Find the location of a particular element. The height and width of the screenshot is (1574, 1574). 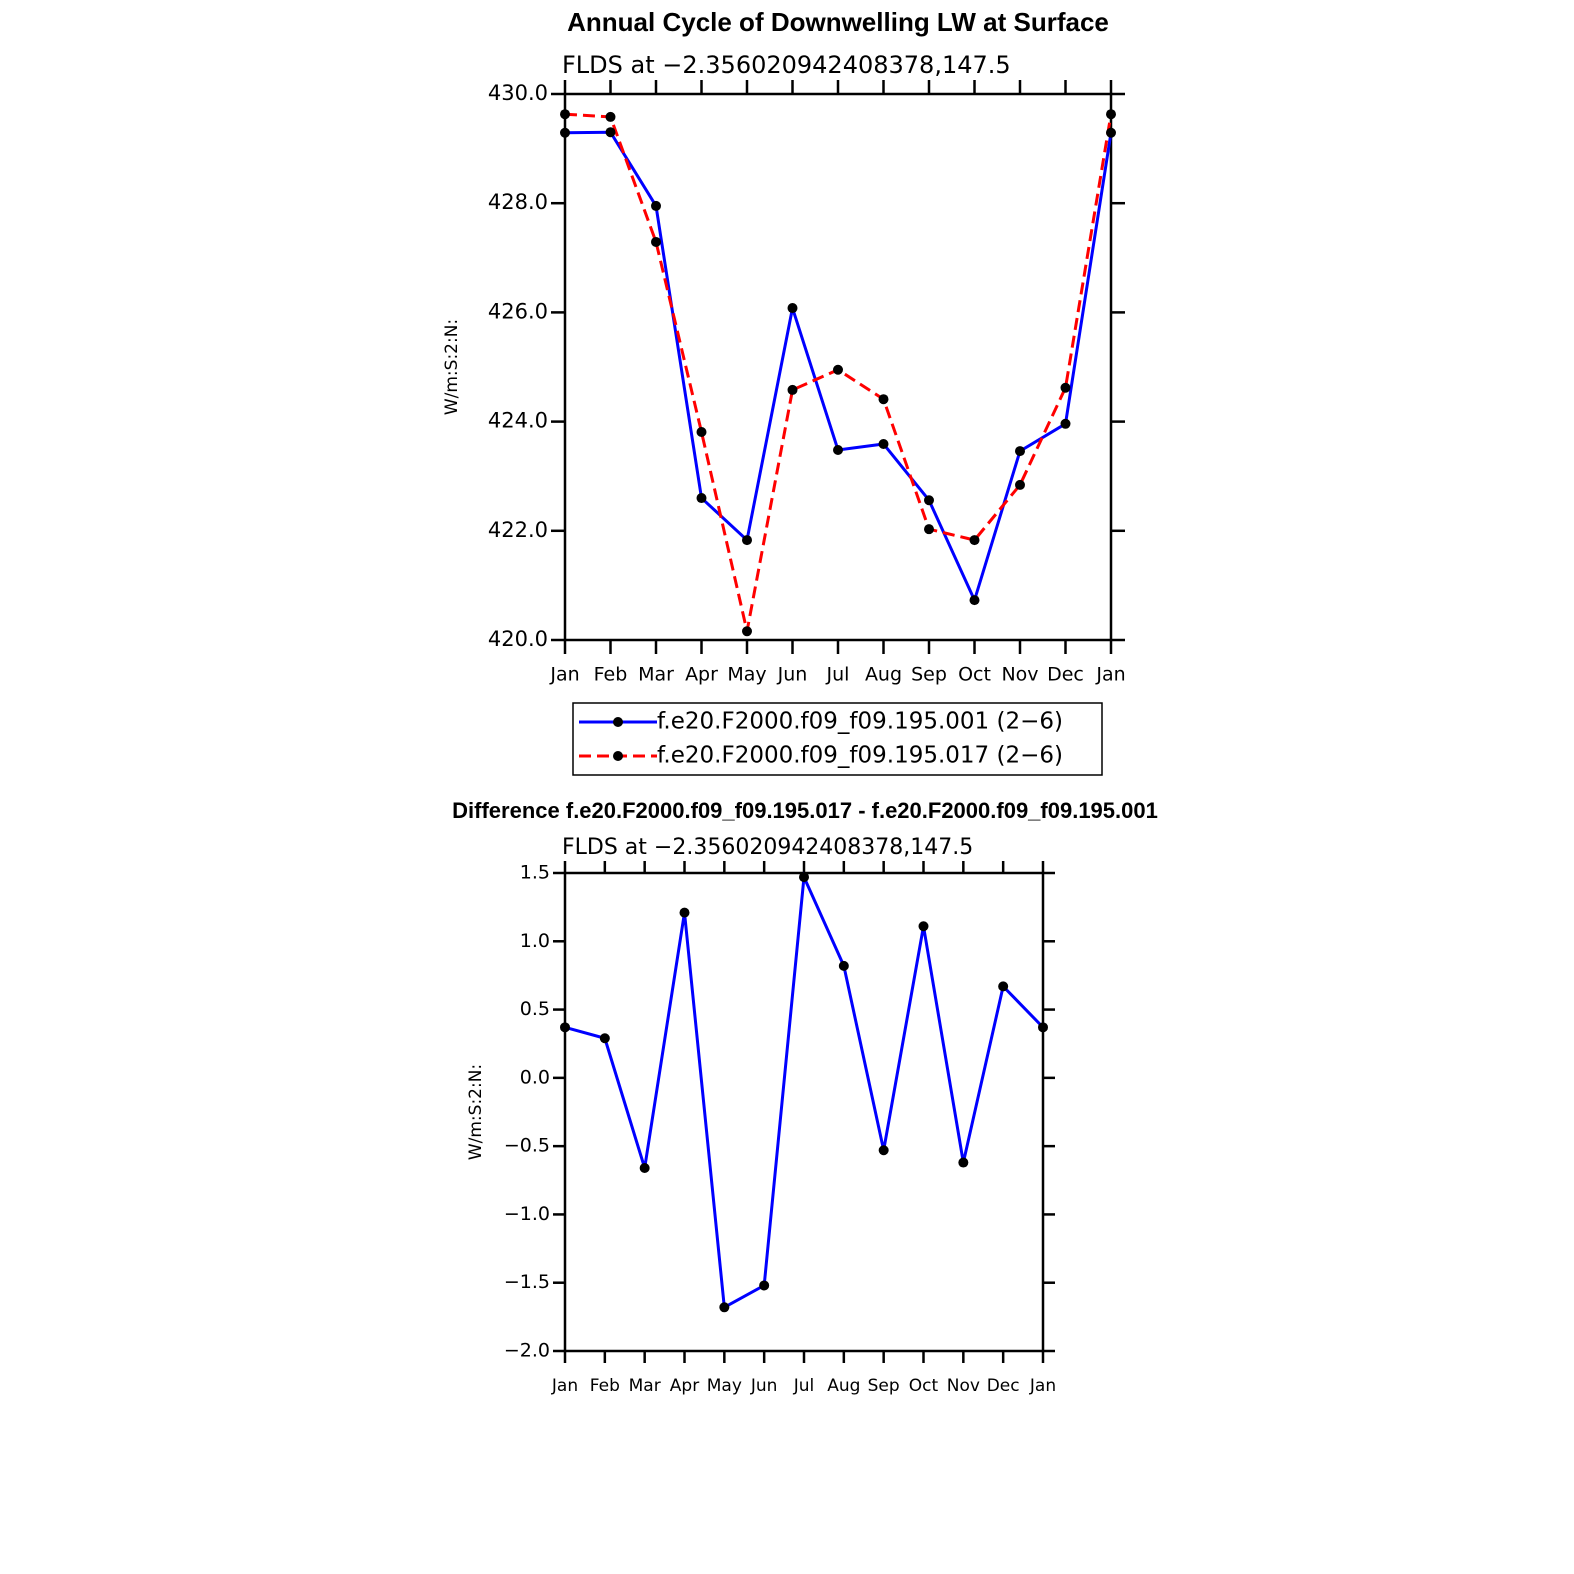

y-tick-label: −2.0 is located at coordinates (527, 1351).